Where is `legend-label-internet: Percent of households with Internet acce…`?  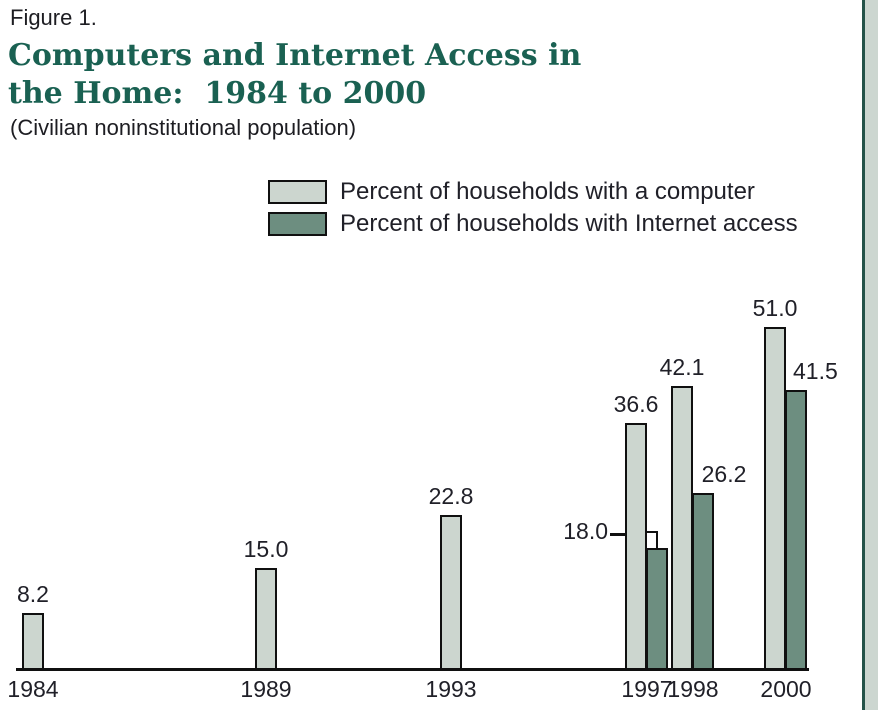 legend-label-internet: Percent of households with Internet acce… is located at coordinates (569, 223).